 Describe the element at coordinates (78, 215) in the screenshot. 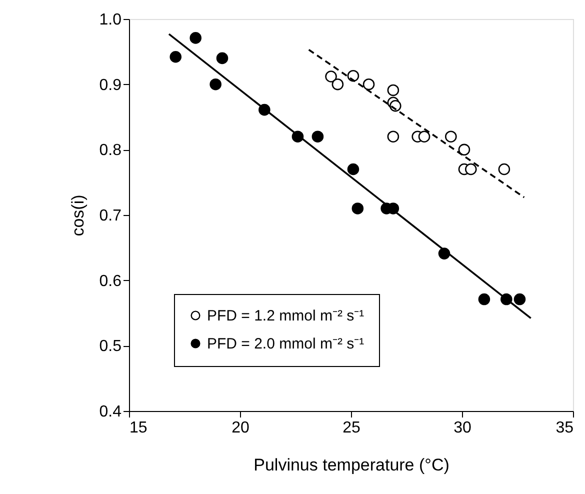

I see `y-axis-title: cos(i)` at that location.